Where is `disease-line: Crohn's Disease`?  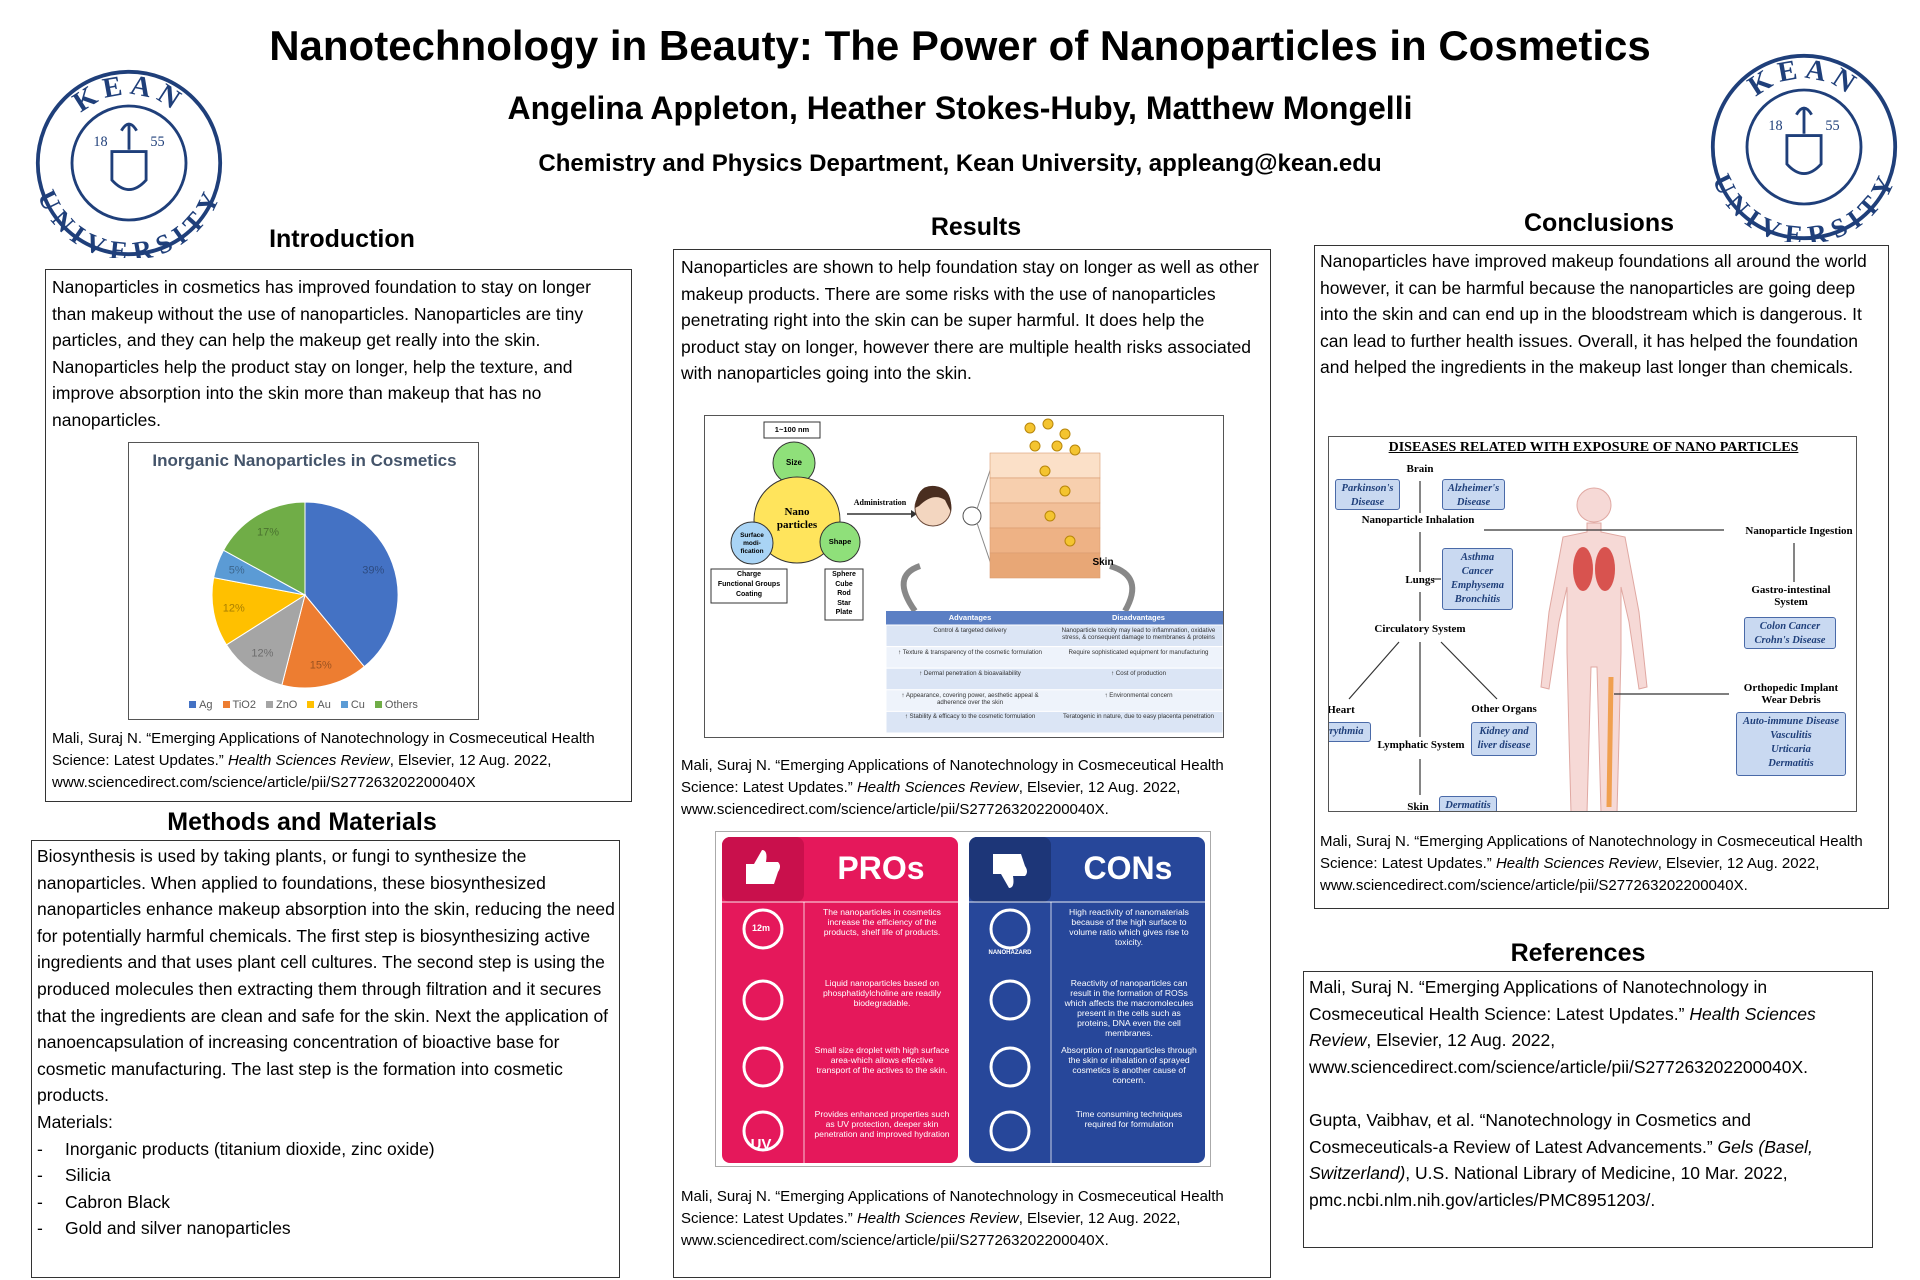
disease-line: Crohn's Disease is located at coordinates (1790, 640).